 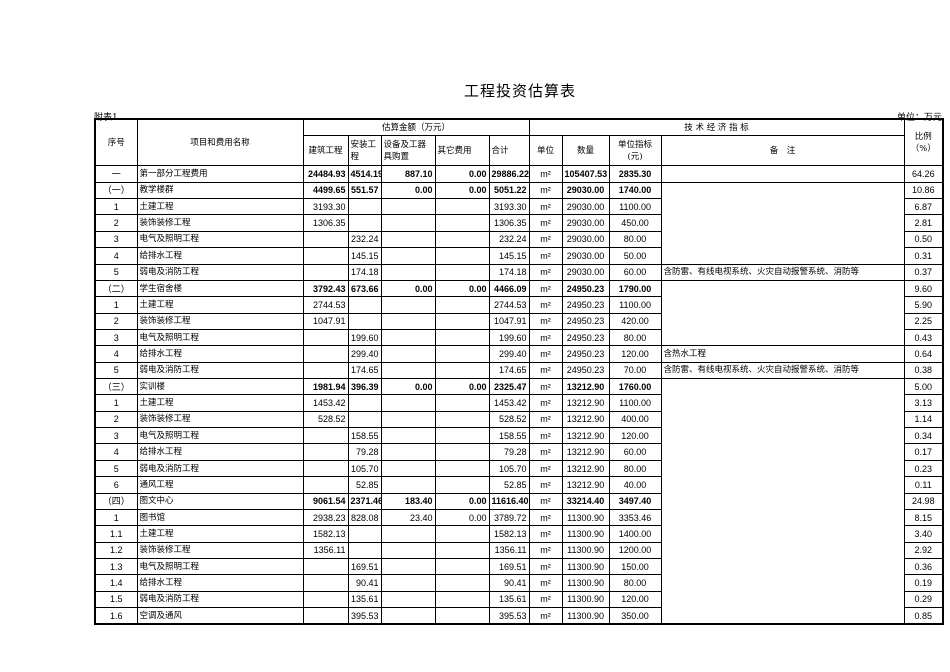 What do you see at coordinates (509, 599) in the screenshot?
I see `cell-total: 135.61` at bounding box center [509, 599].